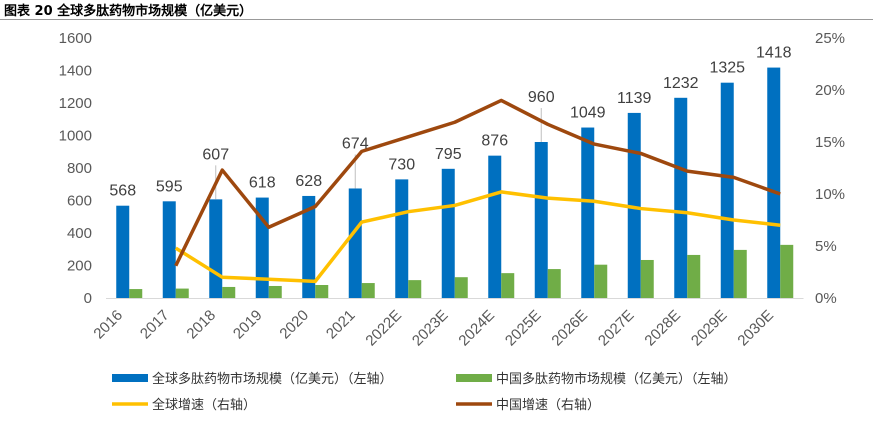 The height and width of the screenshot is (430, 873). Describe the element at coordinates (294, 325) in the screenshot. I see `x-axis-tick-label: 2020` at that location.